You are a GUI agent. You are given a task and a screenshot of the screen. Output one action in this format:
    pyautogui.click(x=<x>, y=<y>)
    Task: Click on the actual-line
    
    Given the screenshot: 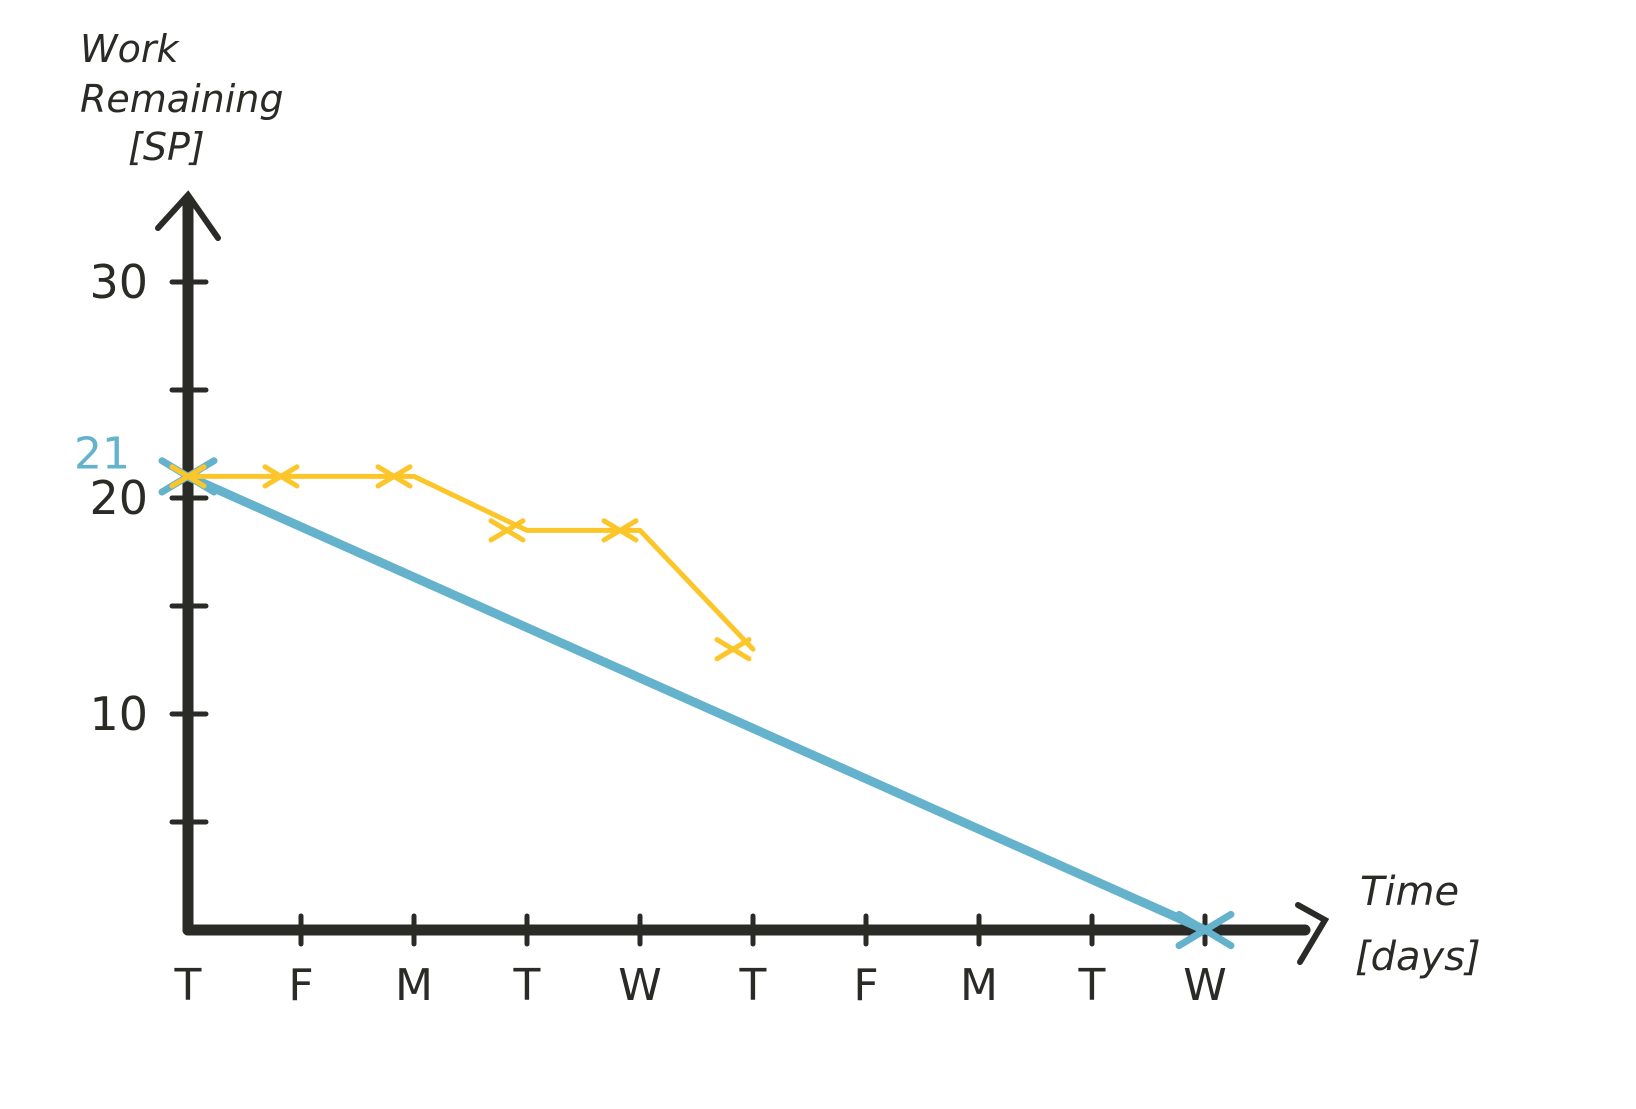 What is the action you would take?
    pyautogui.click(x=470, y=562)
    